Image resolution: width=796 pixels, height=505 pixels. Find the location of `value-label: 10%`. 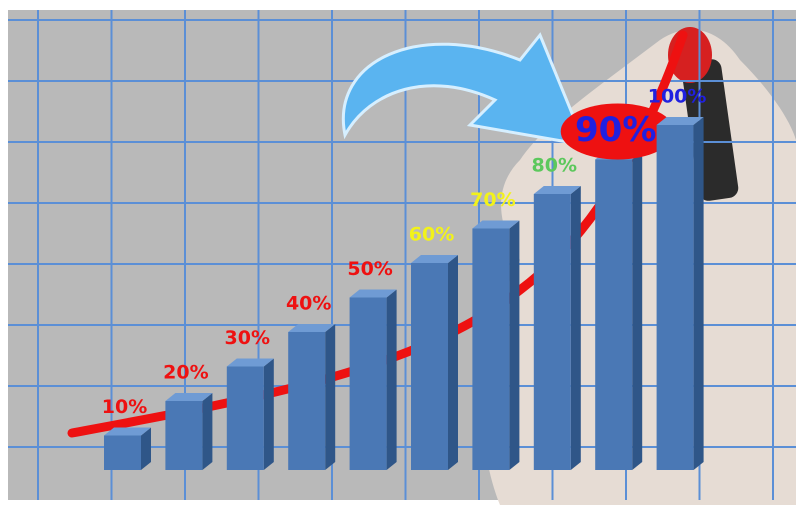

value-label: 10% is located at coordinates (124, 407).